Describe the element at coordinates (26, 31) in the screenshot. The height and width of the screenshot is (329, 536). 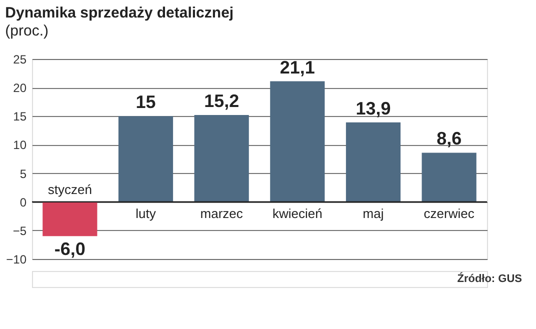
I see `chart-subtitle: (proc.)` at that location.